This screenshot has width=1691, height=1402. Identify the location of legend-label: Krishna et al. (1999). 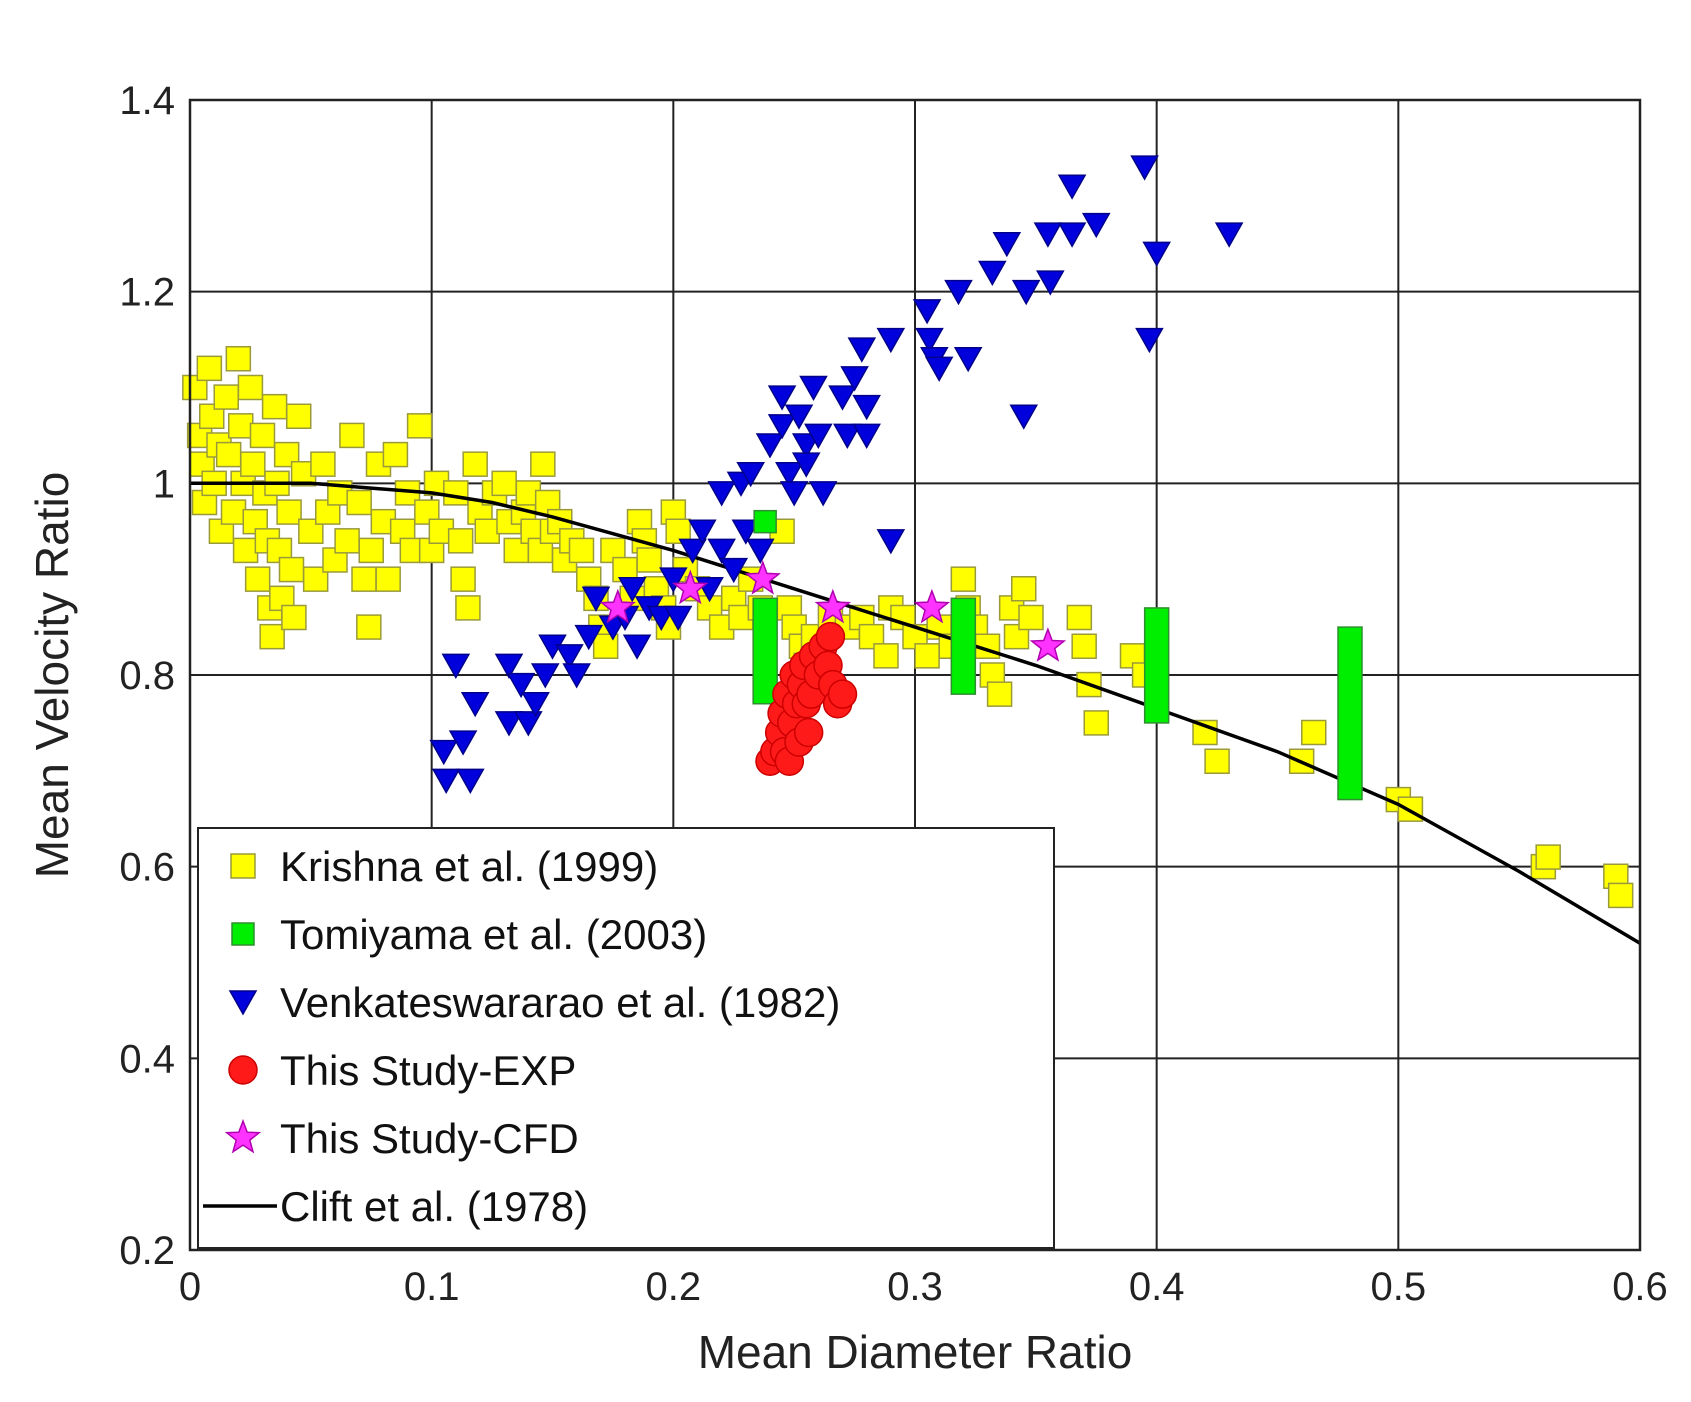
(469, 866).